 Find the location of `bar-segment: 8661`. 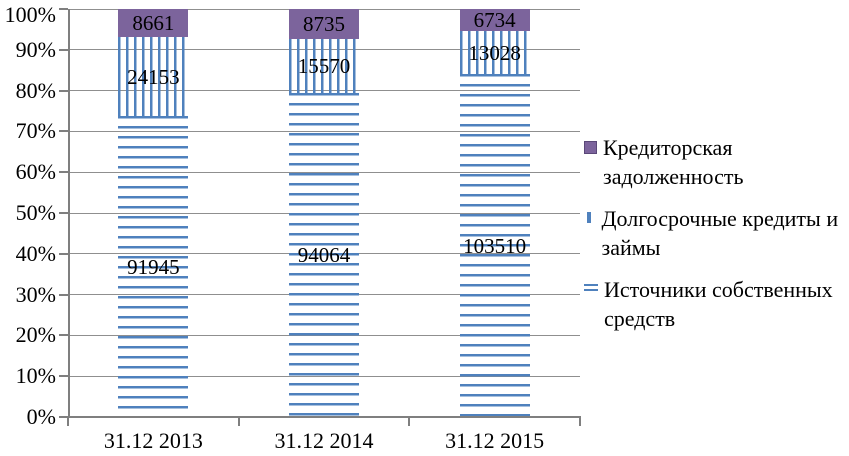

bar-segment: 8661 is located at coordinates (153, 23).